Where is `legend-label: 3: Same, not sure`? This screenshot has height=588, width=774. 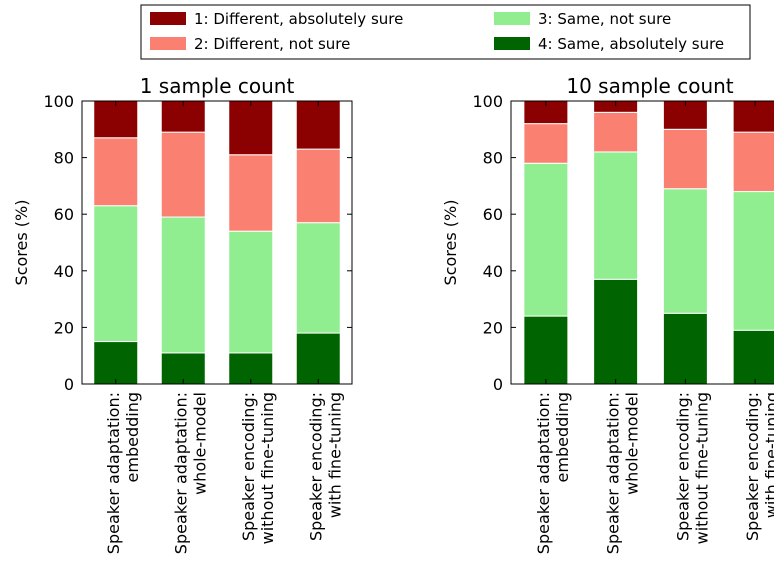 legend-label: 3: Same, not sure is located at coordinates (604, 19).